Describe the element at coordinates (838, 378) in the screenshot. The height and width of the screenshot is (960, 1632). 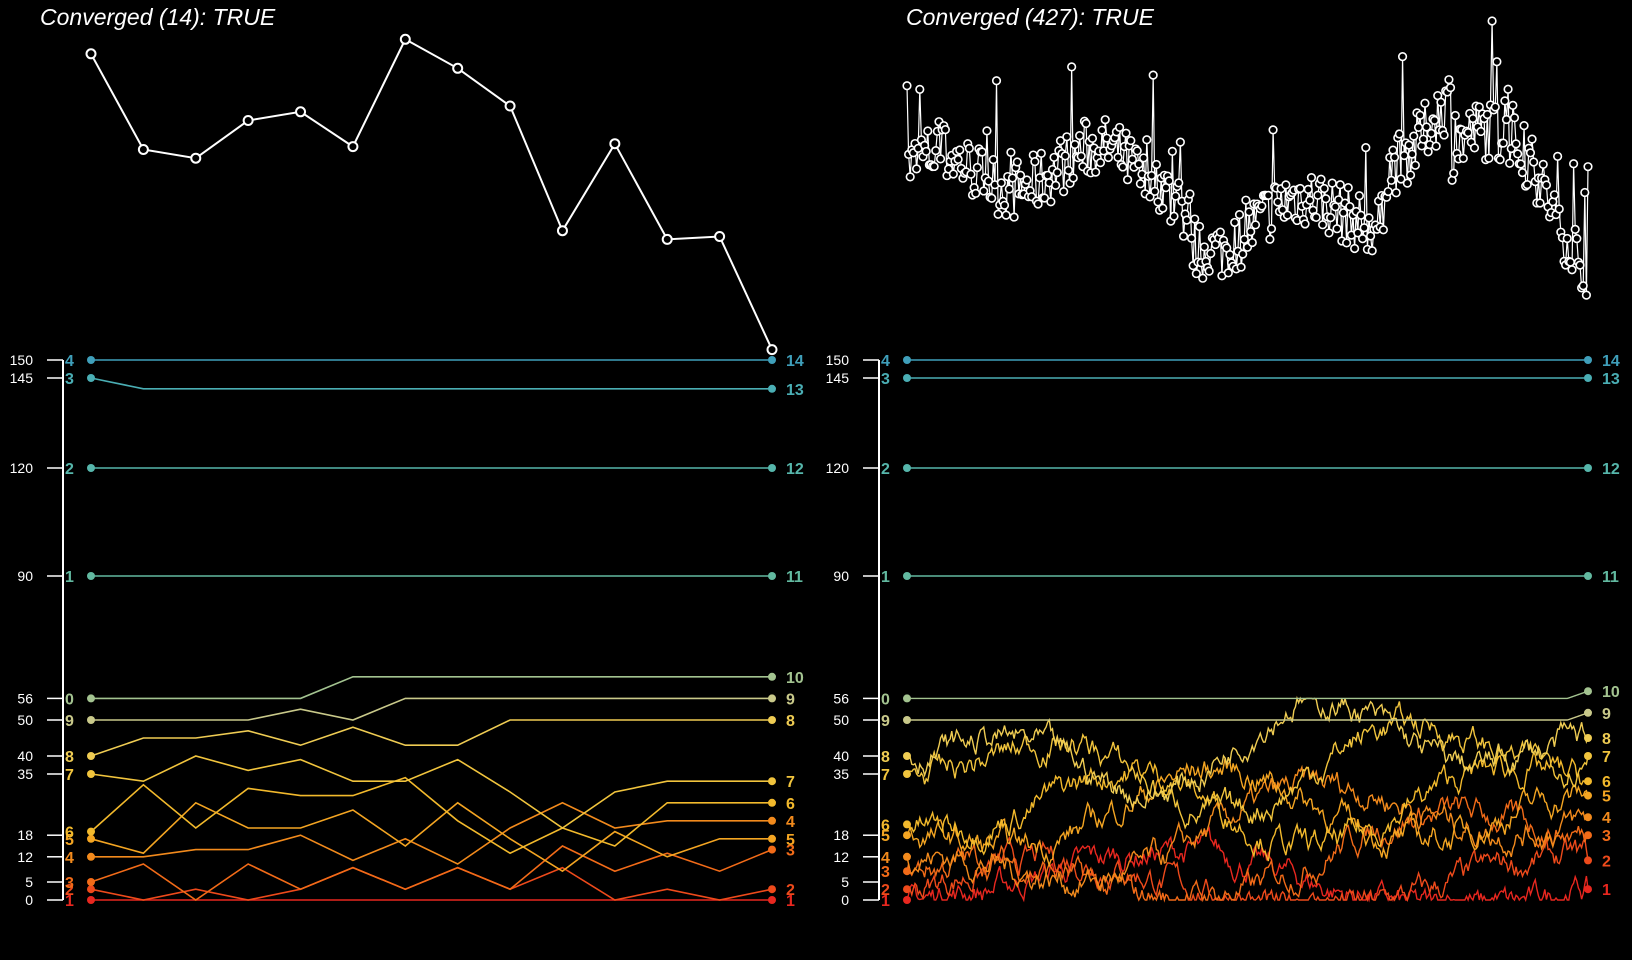
I see `y-tick-label: 145` at that location.